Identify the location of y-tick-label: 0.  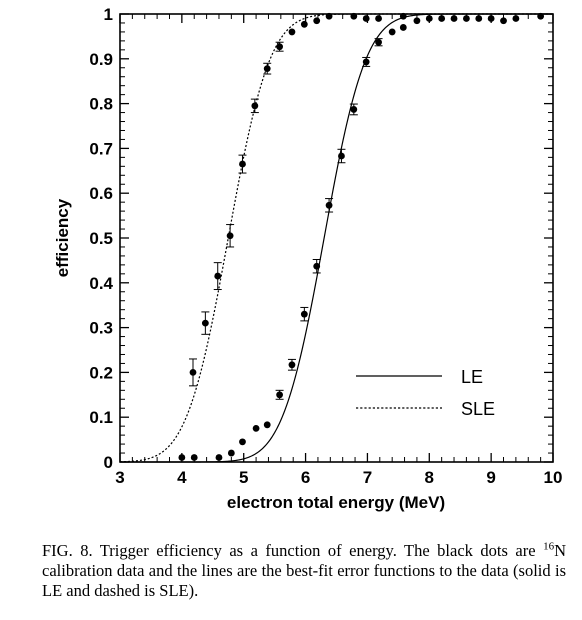
(108, 462).